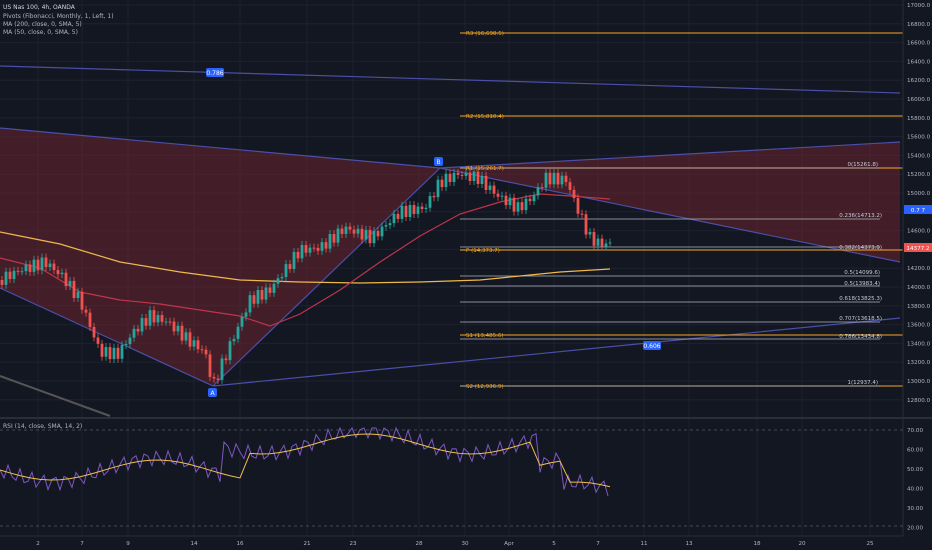  I want to click on indicator-ma50: MA (50, close, 0, SMA, 5), so click(40, 32).